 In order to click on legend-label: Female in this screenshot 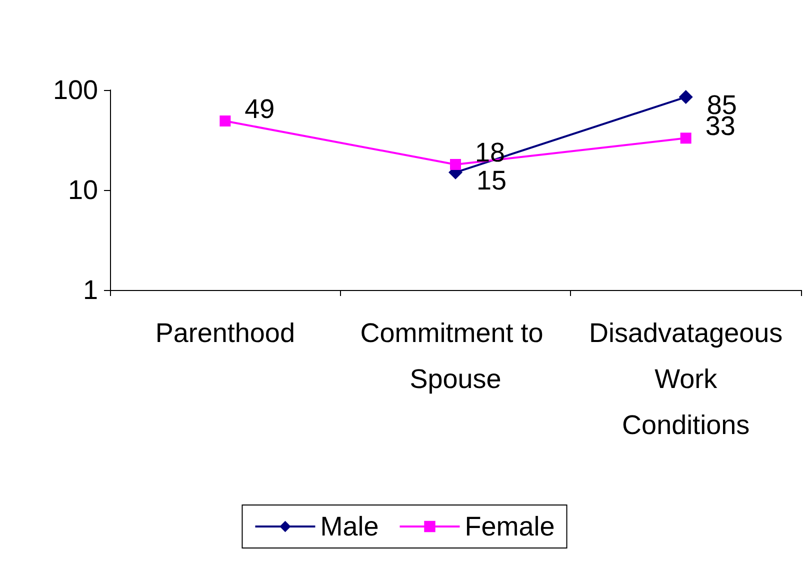, I will do `click(509, 527)`.